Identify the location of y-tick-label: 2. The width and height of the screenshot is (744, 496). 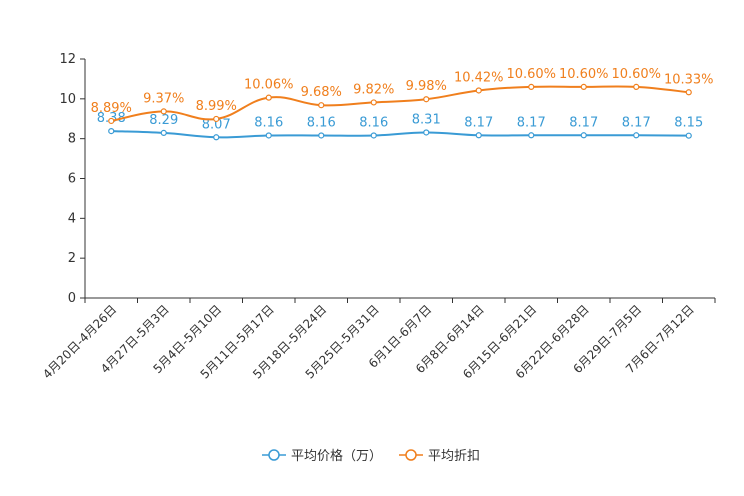
(72, 258).